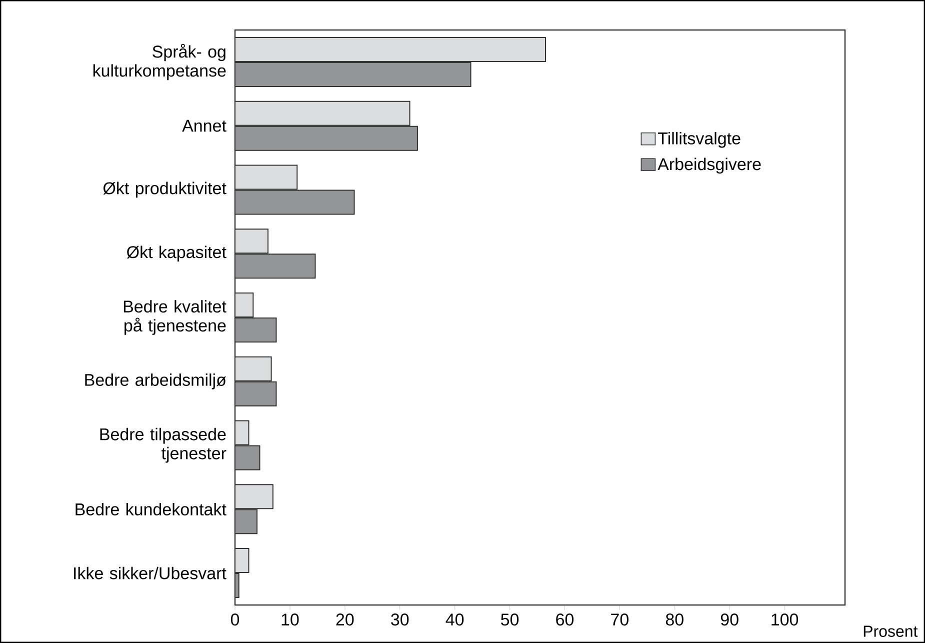  What do you see at coordinates (290, 620) in the screenshot?
I see `x-tick-label: 10` at bounding box center [290, 620].